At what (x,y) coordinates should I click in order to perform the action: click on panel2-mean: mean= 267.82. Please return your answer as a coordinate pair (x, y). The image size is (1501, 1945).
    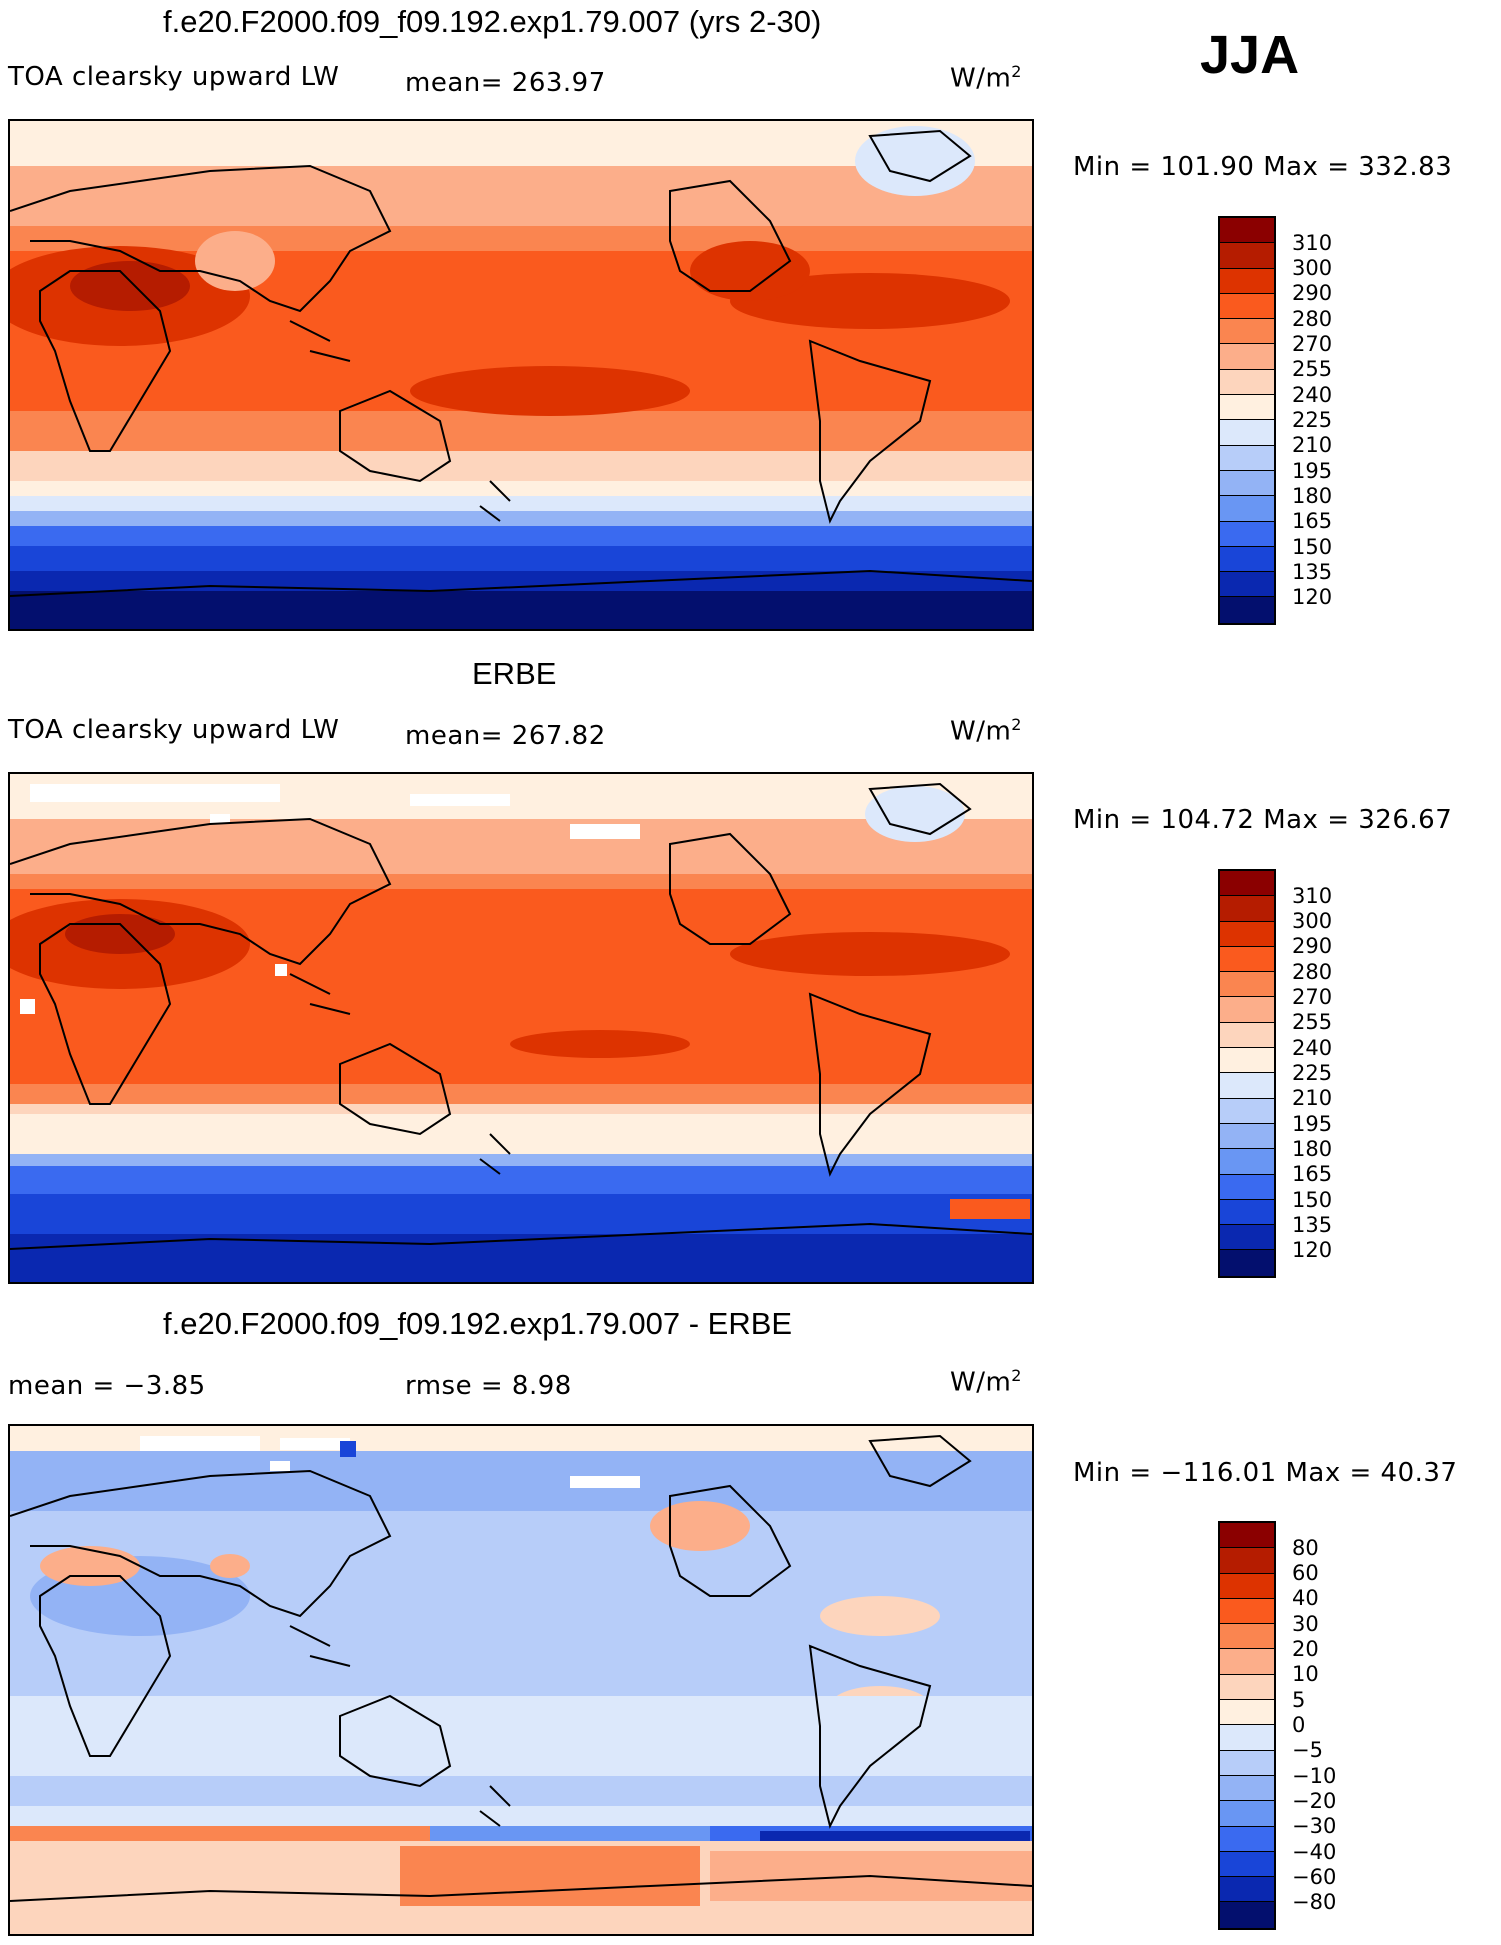
    Looking at the image, I should click on (505, 736).